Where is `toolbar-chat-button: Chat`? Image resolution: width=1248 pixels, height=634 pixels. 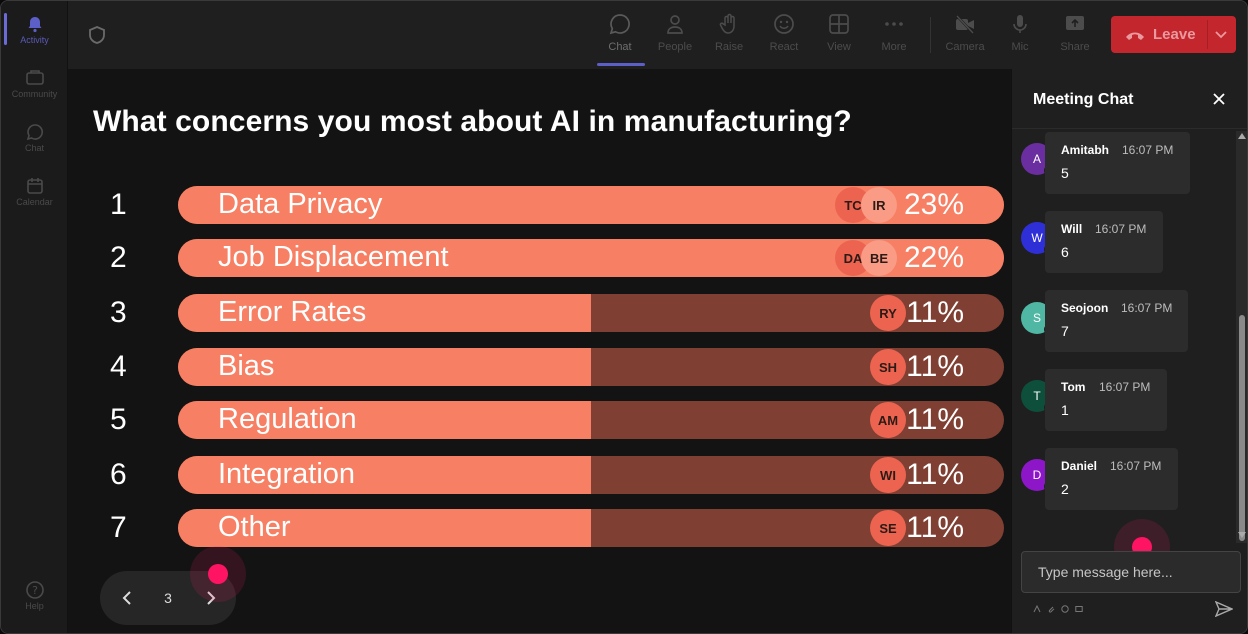
toolbar-chat-button: Chat is located at coordinates (620, 36).